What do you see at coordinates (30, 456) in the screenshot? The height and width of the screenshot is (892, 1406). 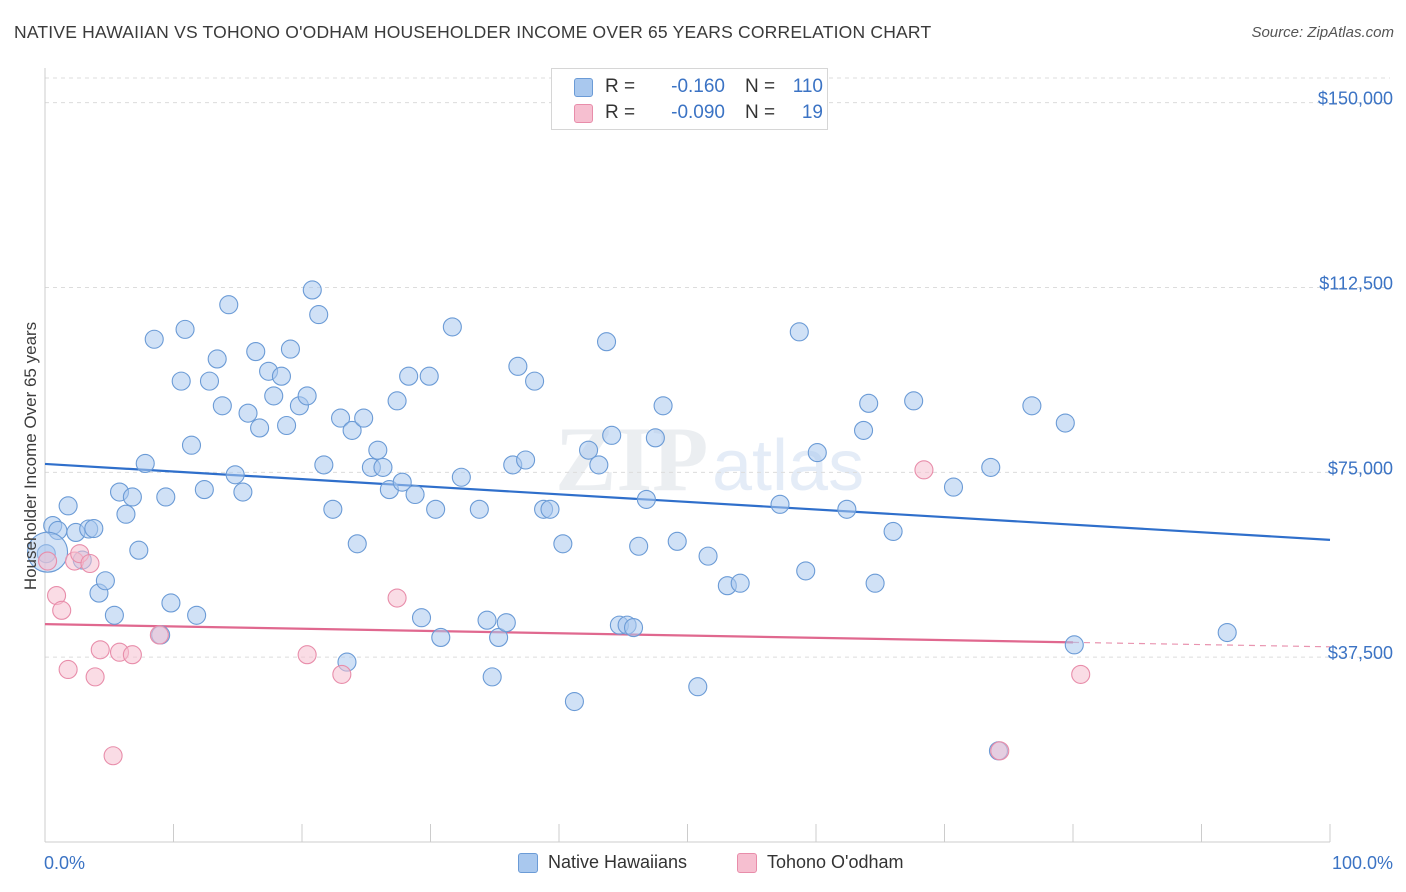 I see `y-axis-label: Householder Income Over 65 years` at bounding box center [30, 456].